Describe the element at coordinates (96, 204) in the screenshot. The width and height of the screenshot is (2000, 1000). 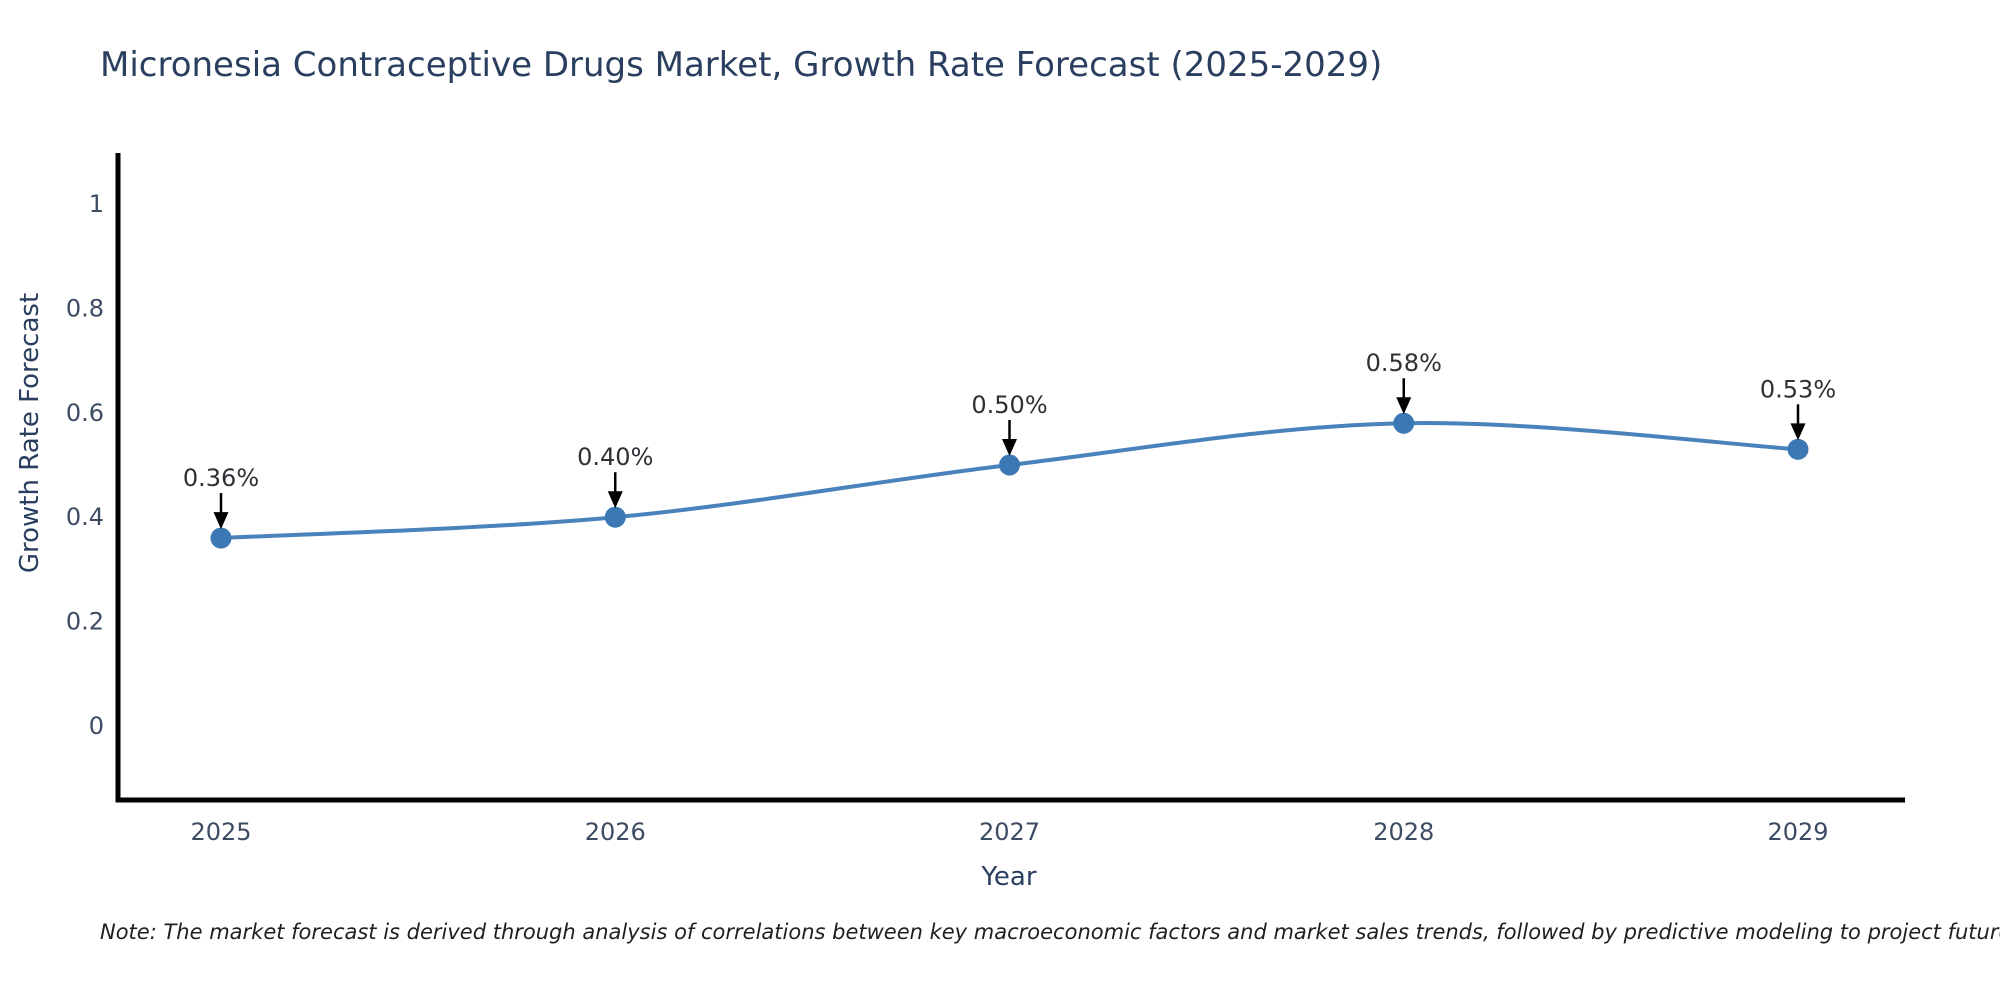
I see `y-tick-label: 1` at that location.